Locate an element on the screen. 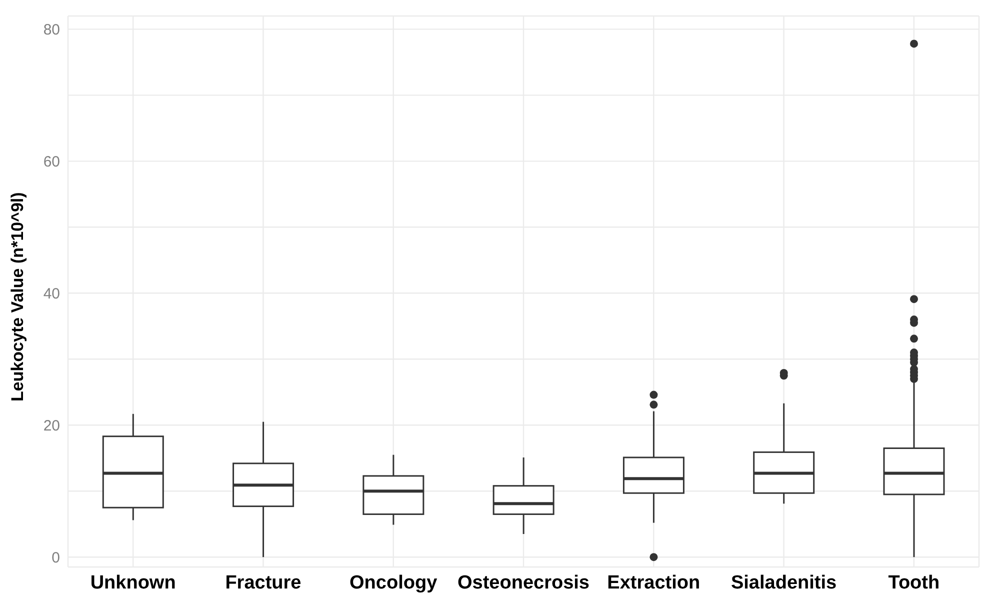 The width and height of the screenshot is (987, 608). y-tick-label: 0 is located at coordinates (56, 557).